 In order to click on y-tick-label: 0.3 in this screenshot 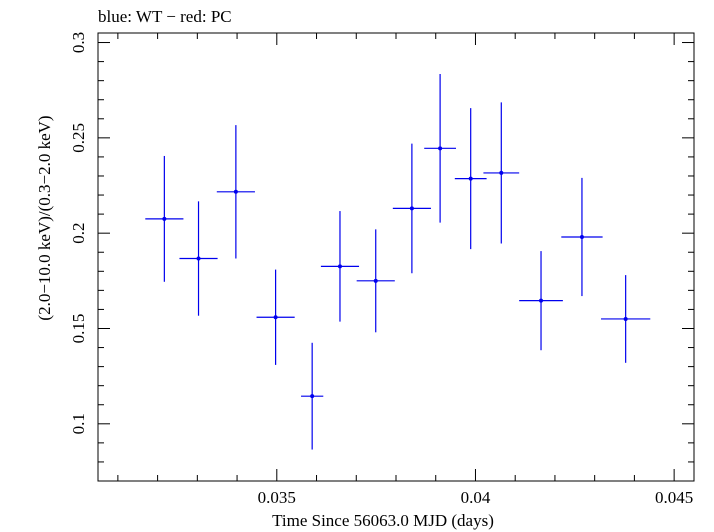, I will do `click(78, 42)`.